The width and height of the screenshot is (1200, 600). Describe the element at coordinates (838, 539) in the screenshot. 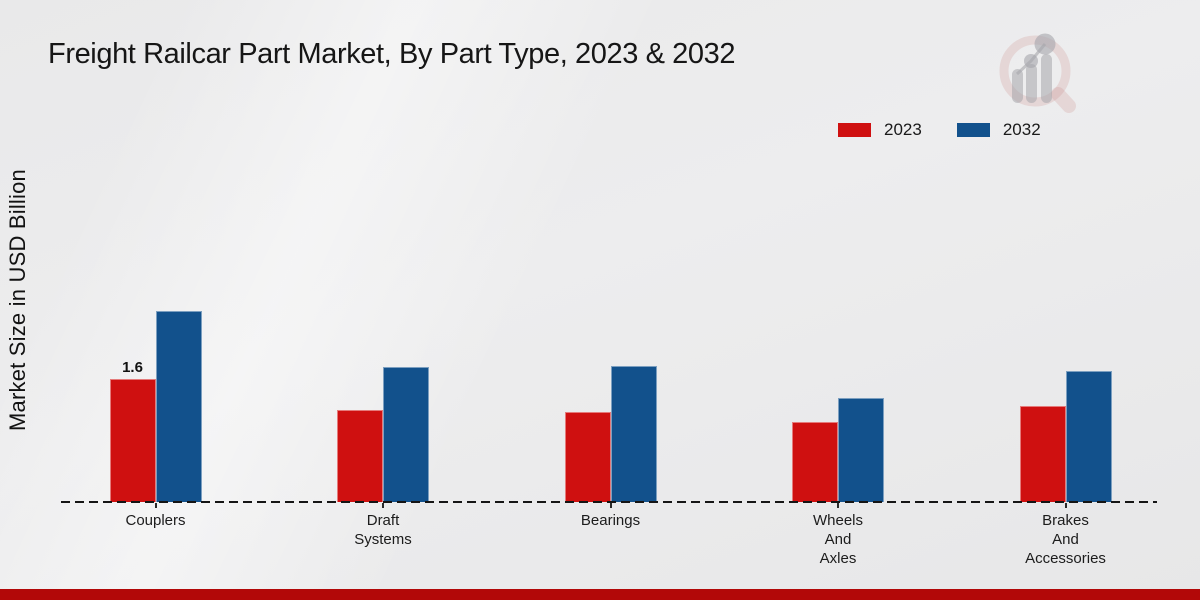

I see `category-label-wheels: Wheels And Axles` at that location.